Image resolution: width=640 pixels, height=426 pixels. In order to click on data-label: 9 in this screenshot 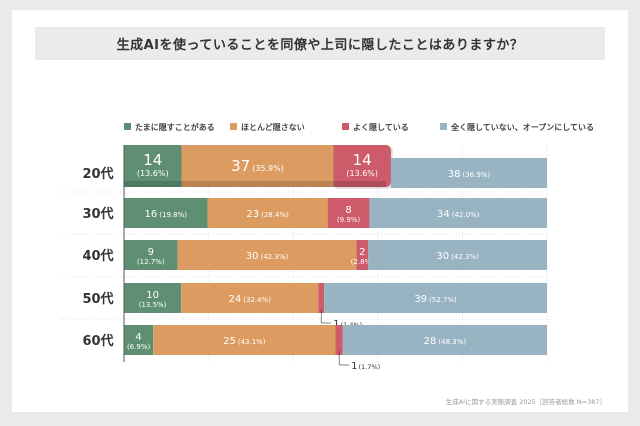, I will do `click(151, 252)`.